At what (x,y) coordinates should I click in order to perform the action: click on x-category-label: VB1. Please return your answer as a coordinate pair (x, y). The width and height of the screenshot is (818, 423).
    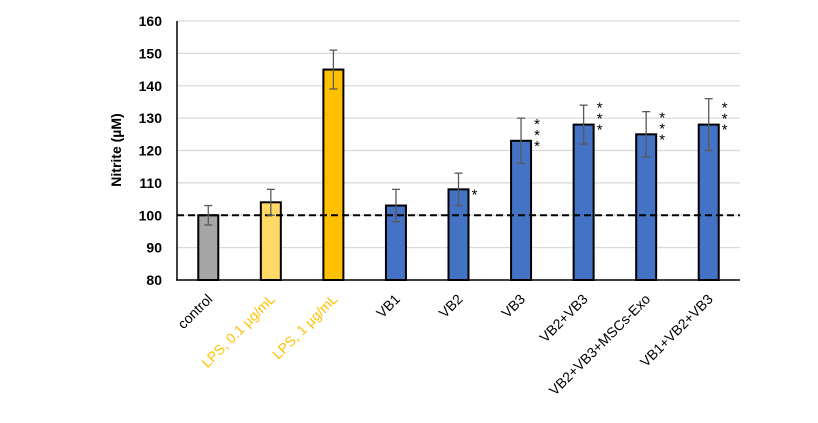
    Looking at the image, I should click on (388, 306).